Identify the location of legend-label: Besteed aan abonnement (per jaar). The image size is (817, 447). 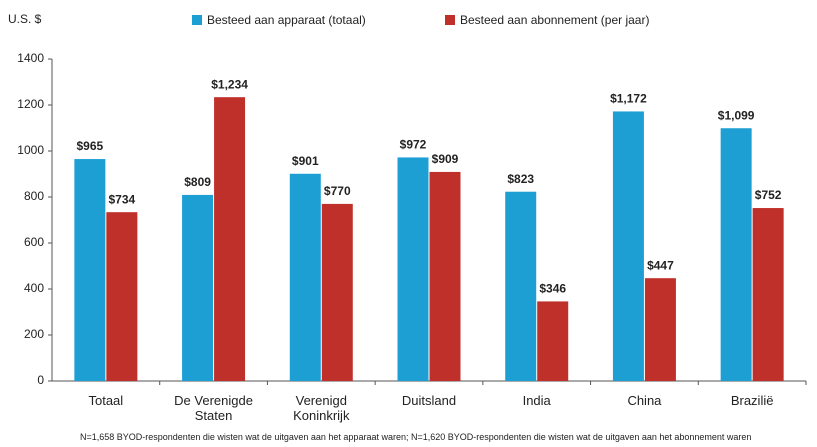
(554, 20).